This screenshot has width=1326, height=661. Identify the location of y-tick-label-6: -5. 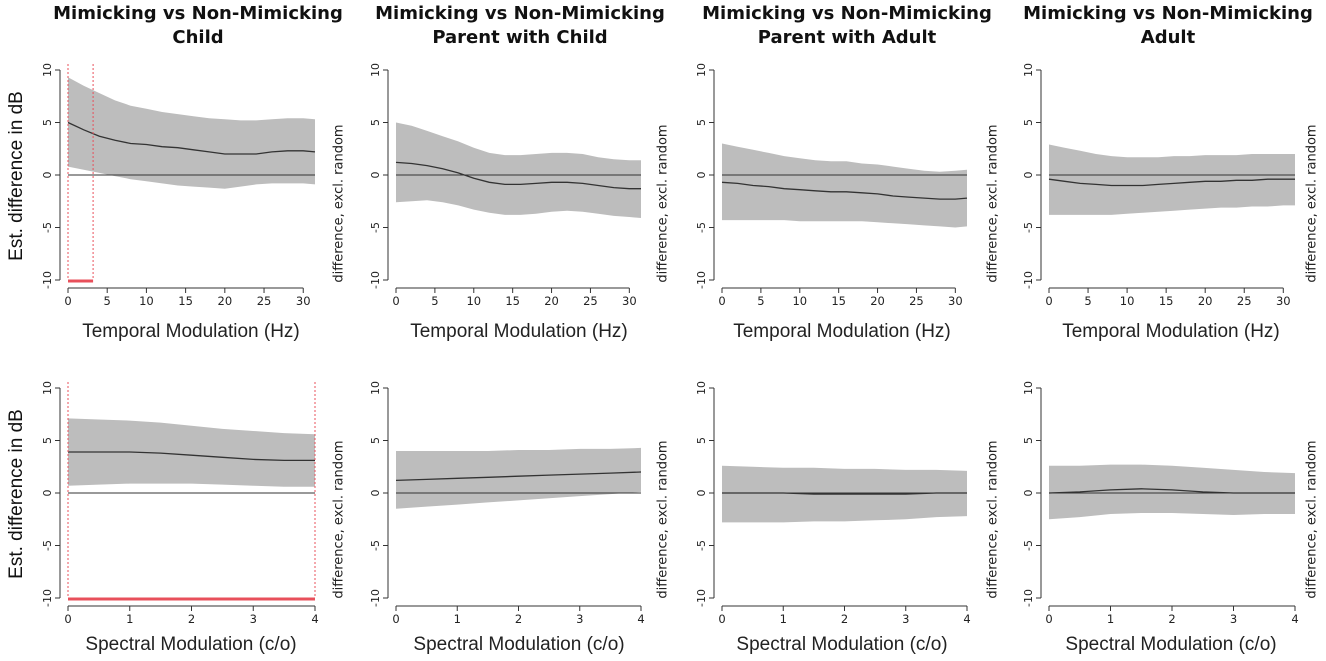
(375, 545).